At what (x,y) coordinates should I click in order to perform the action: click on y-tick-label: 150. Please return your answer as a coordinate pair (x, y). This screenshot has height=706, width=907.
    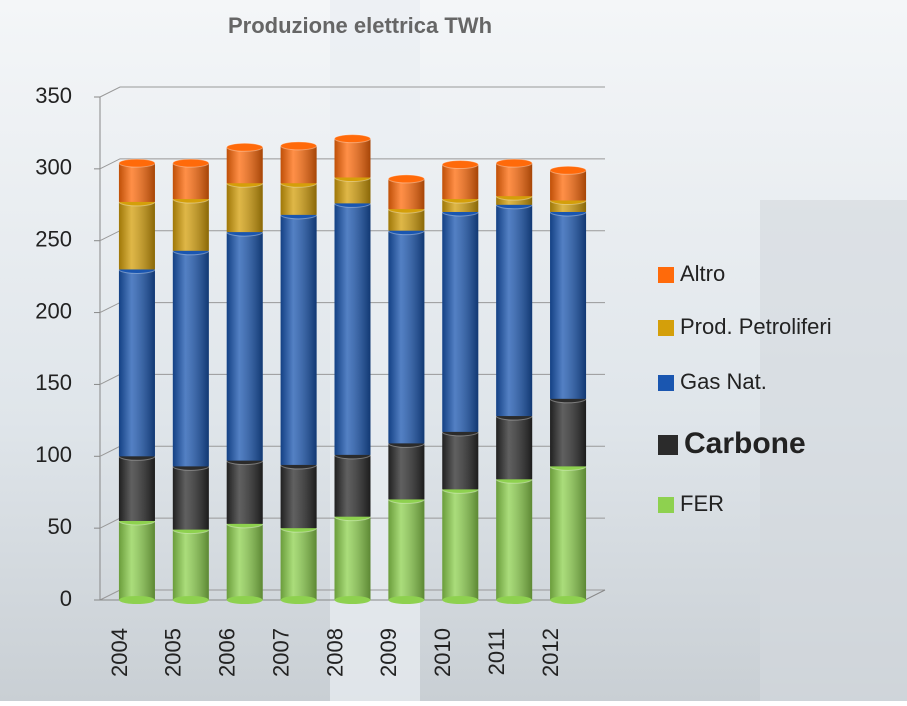
    Looking at the image, I should click on (53, 382).